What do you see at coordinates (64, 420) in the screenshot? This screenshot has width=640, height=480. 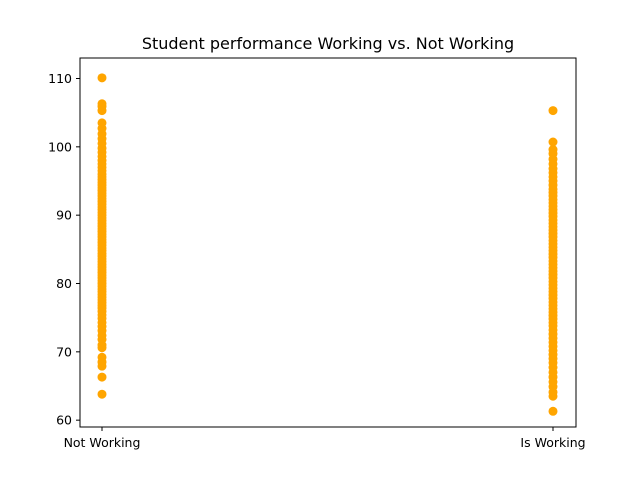 I see `y-tick-label: 60` at bounding box center [64, 420].